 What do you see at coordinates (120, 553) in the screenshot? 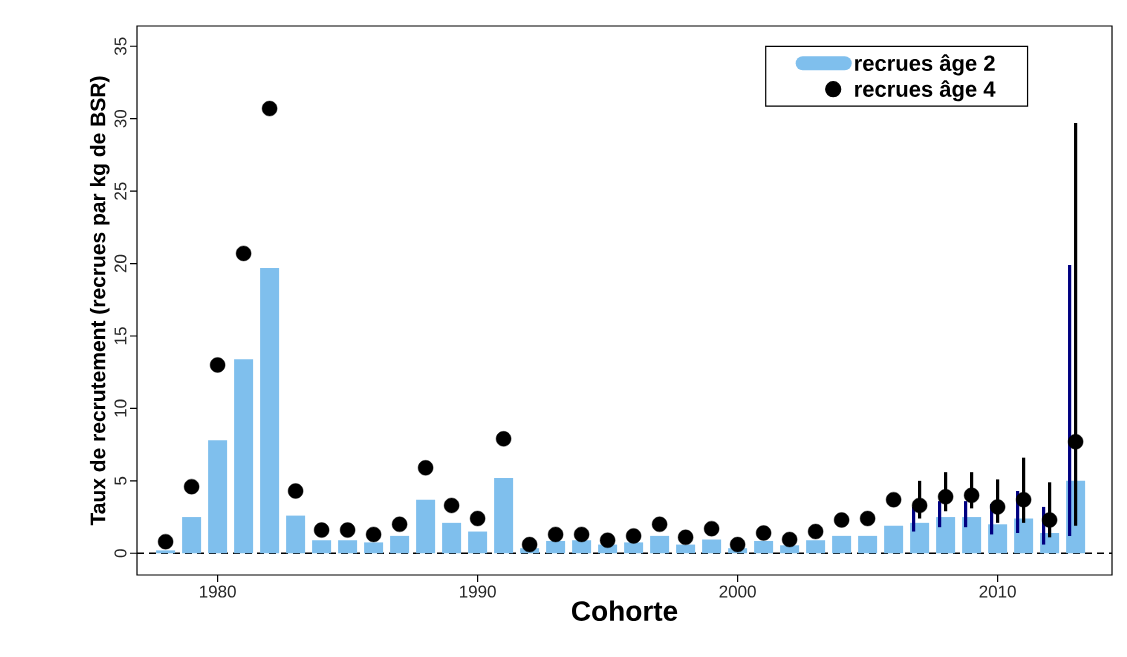
I see `y-tick-label: 0` at bounding box center [120, 553].